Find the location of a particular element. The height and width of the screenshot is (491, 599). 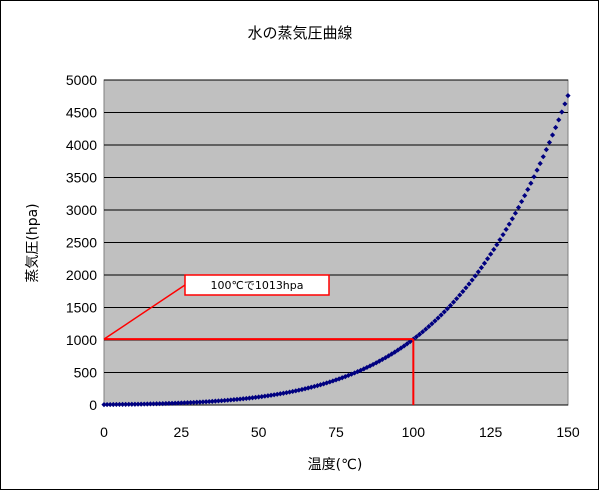

y-tick-label: 4500 is located at coordinates (81, 113).